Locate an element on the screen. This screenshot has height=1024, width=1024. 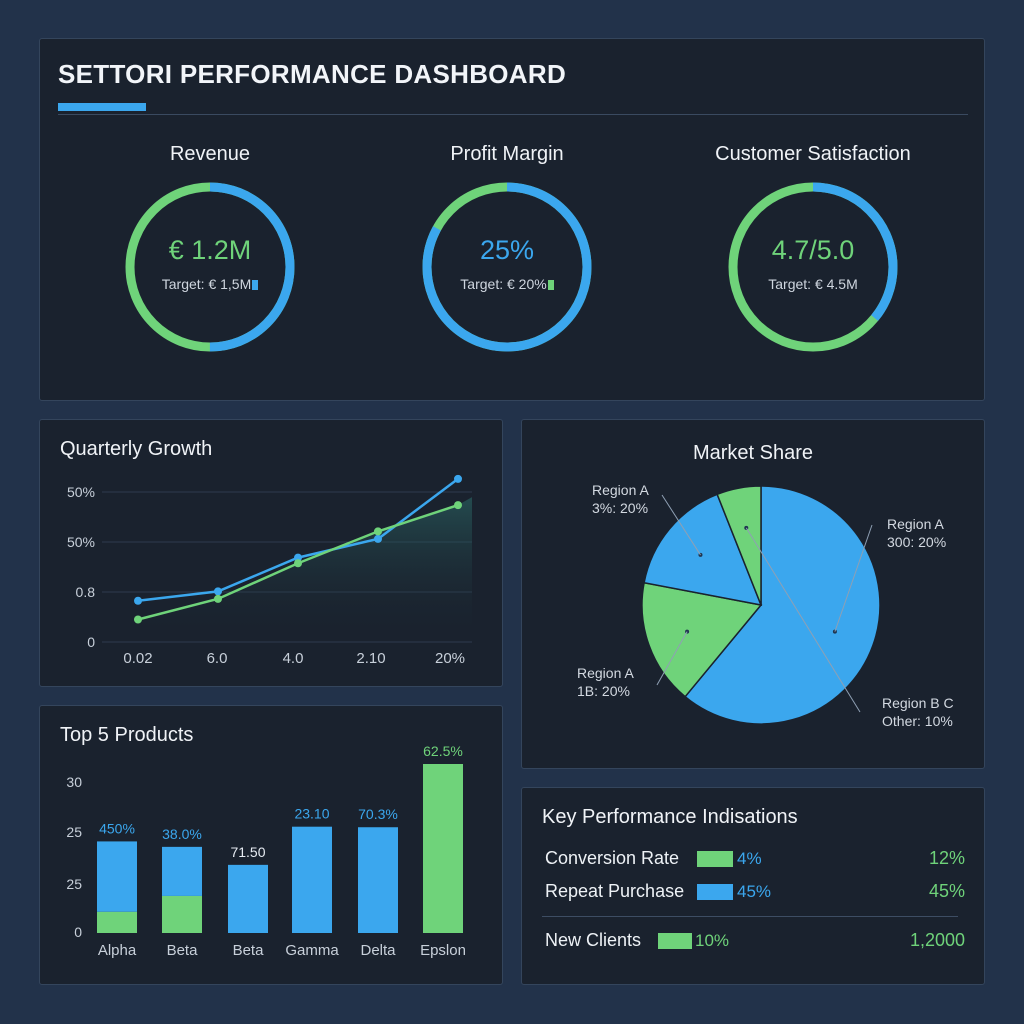
kpi-title: Key Performance Indisations is located at coordinates (670, 817).